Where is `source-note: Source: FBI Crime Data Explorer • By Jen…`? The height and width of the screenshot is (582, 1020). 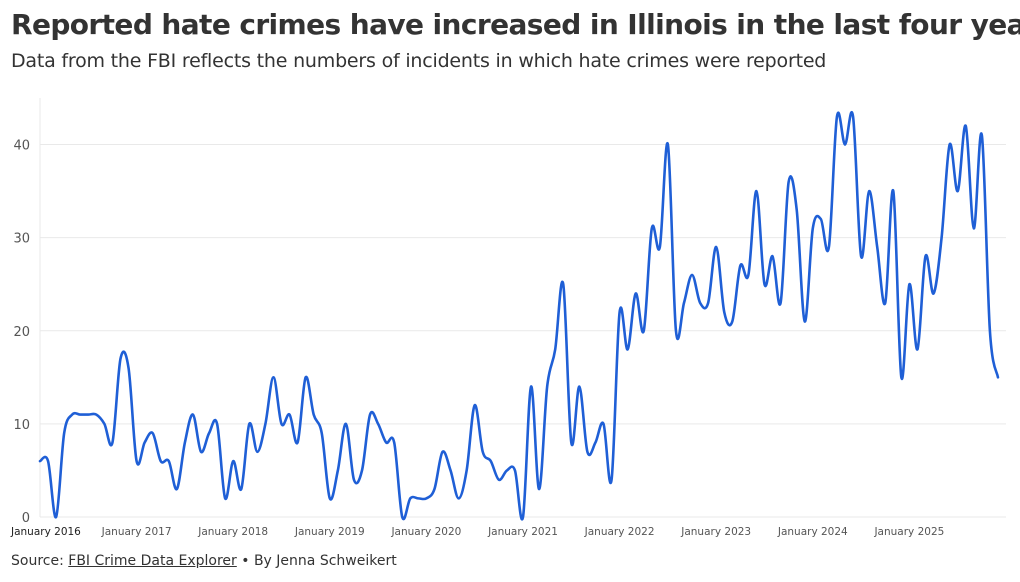
source-note: Source: FBI Crime Data Explorer • By Jen… is located at coordinates (204, 561).